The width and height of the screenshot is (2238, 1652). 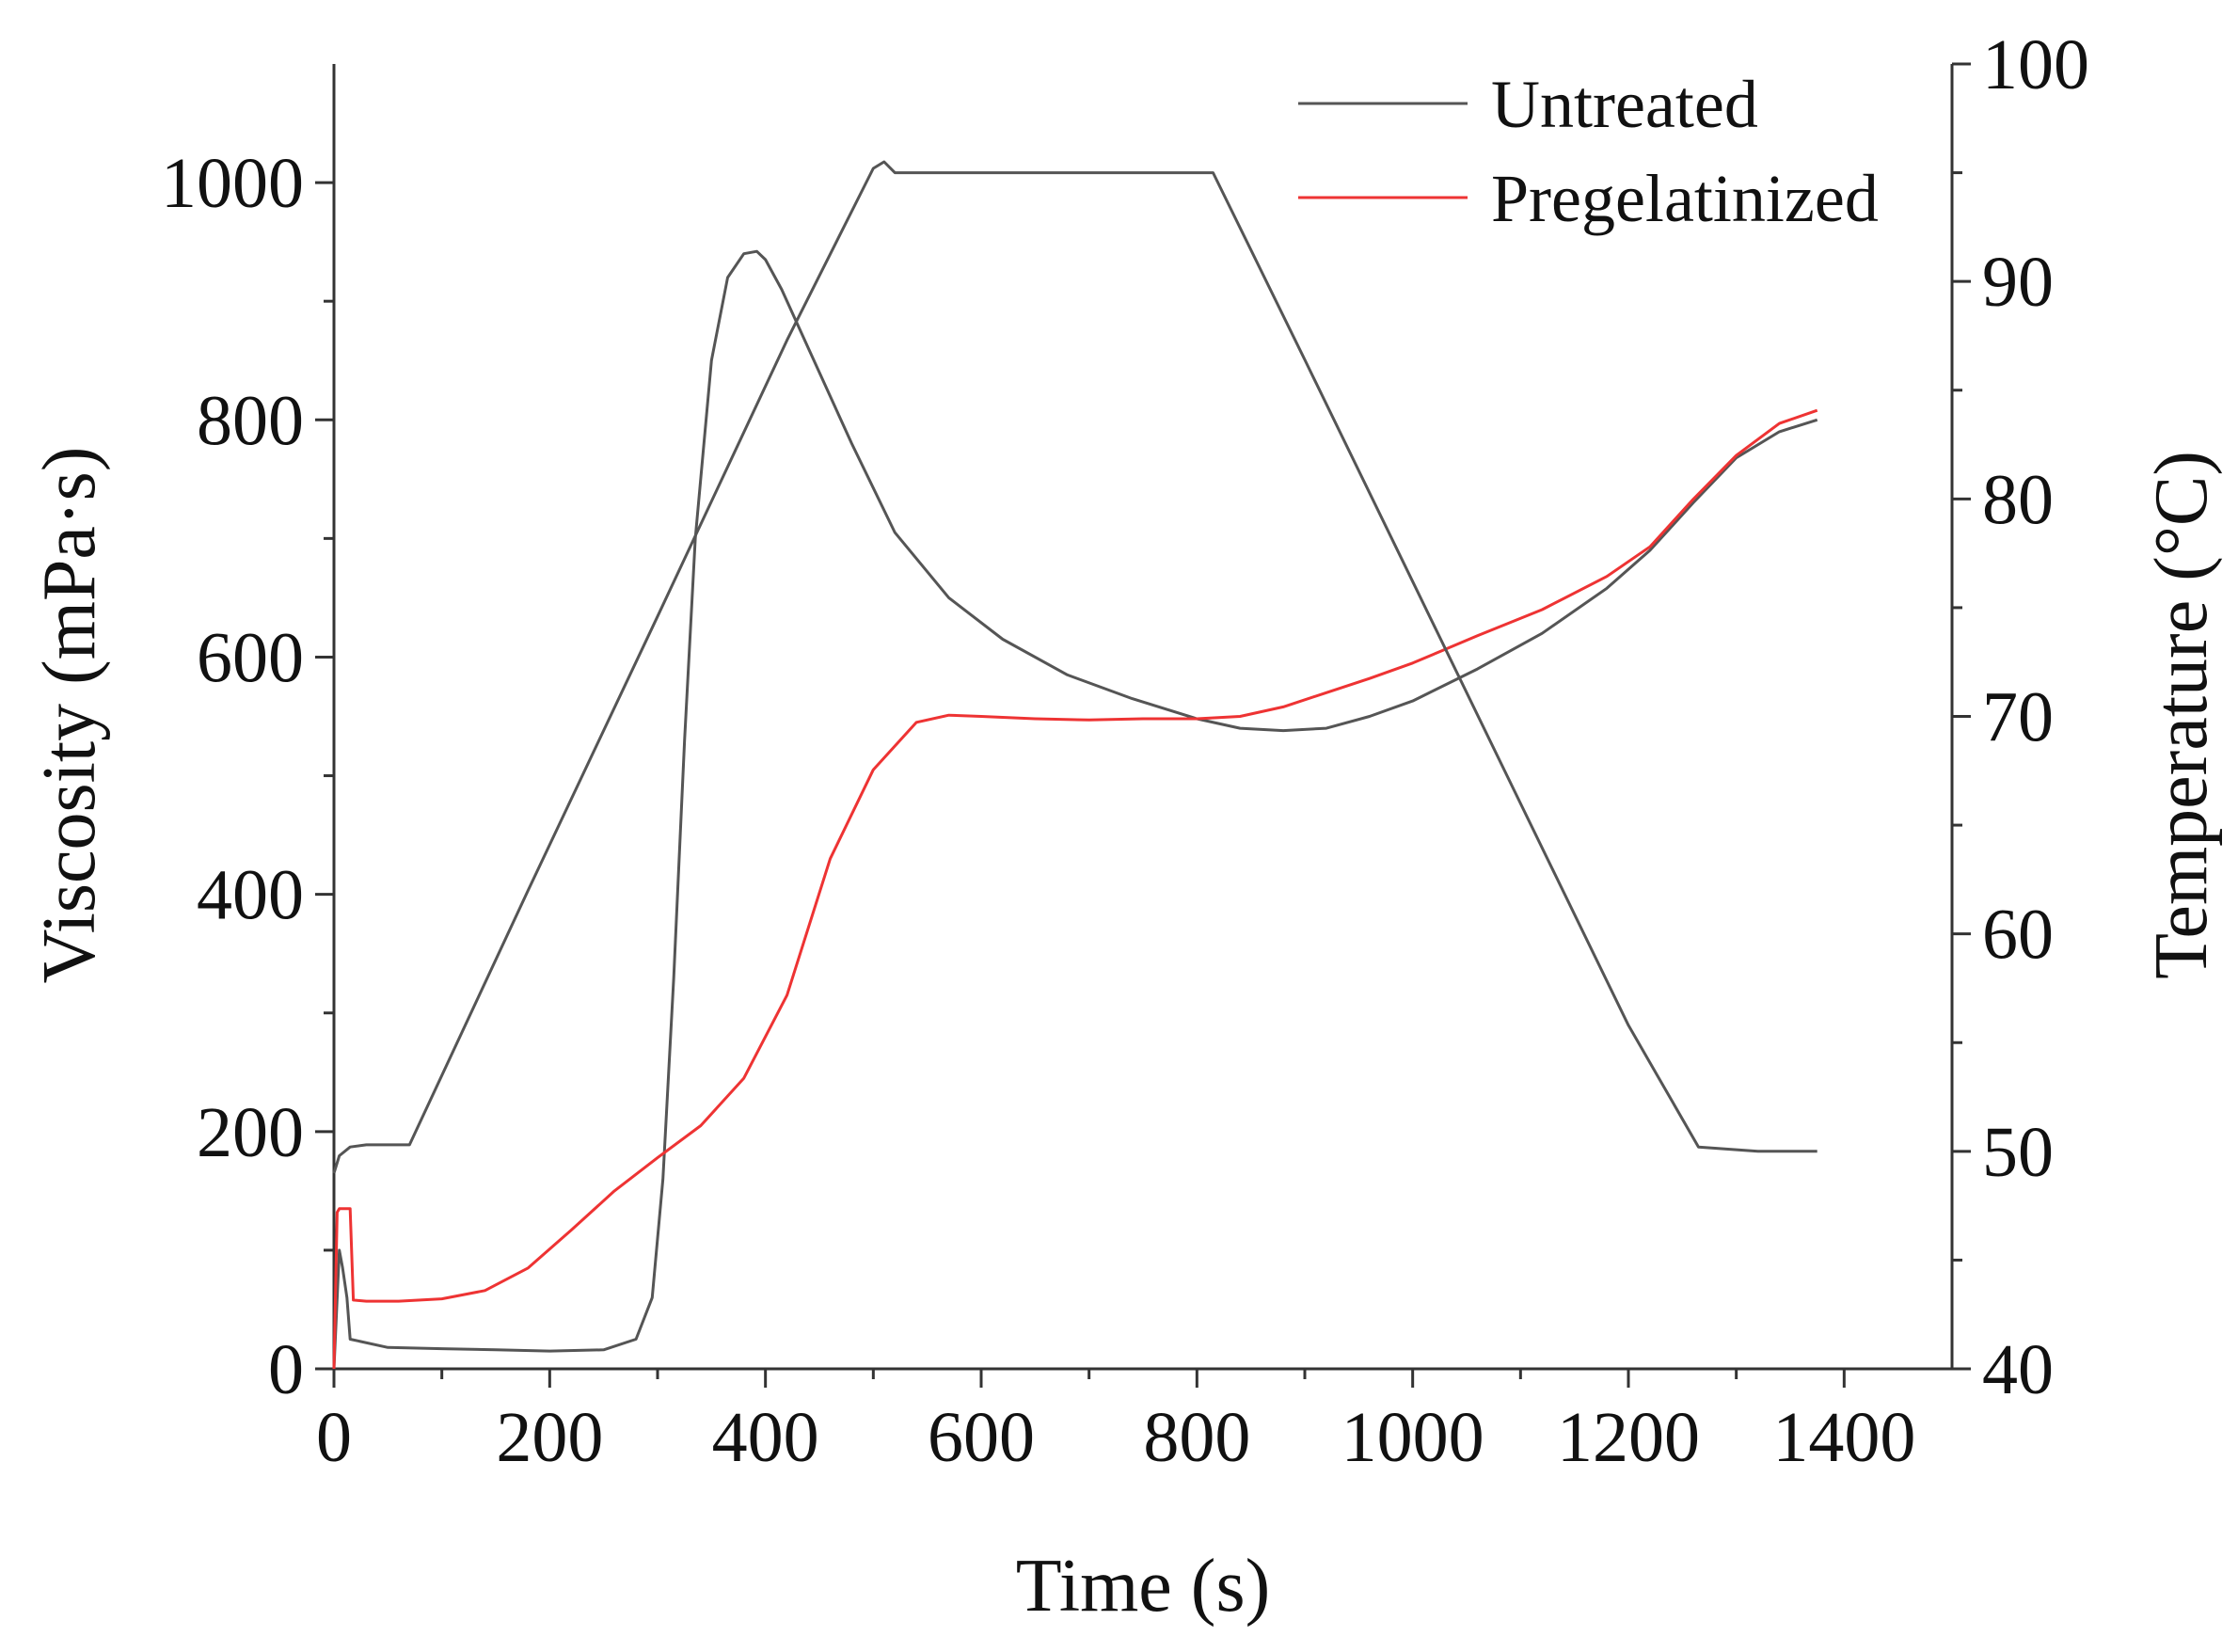 I want to click on y-tick-label: 600, so click(x=250, y=657).